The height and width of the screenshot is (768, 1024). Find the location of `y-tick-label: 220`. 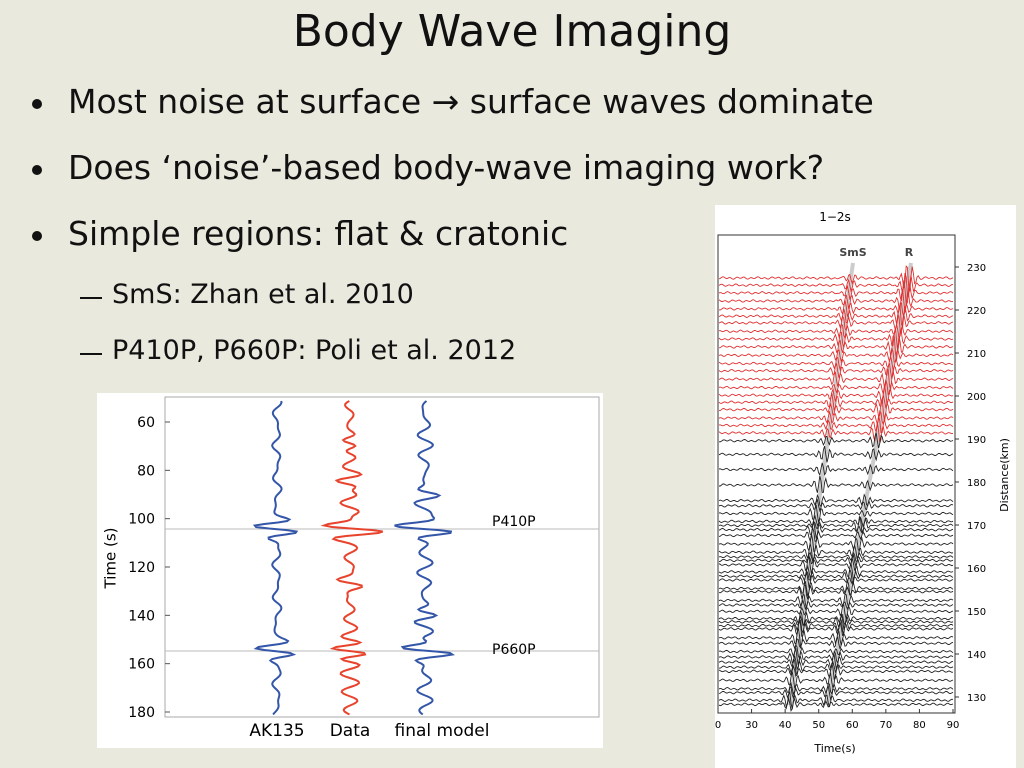

y-tick-label: 220 is located at coordinates (976, 311).